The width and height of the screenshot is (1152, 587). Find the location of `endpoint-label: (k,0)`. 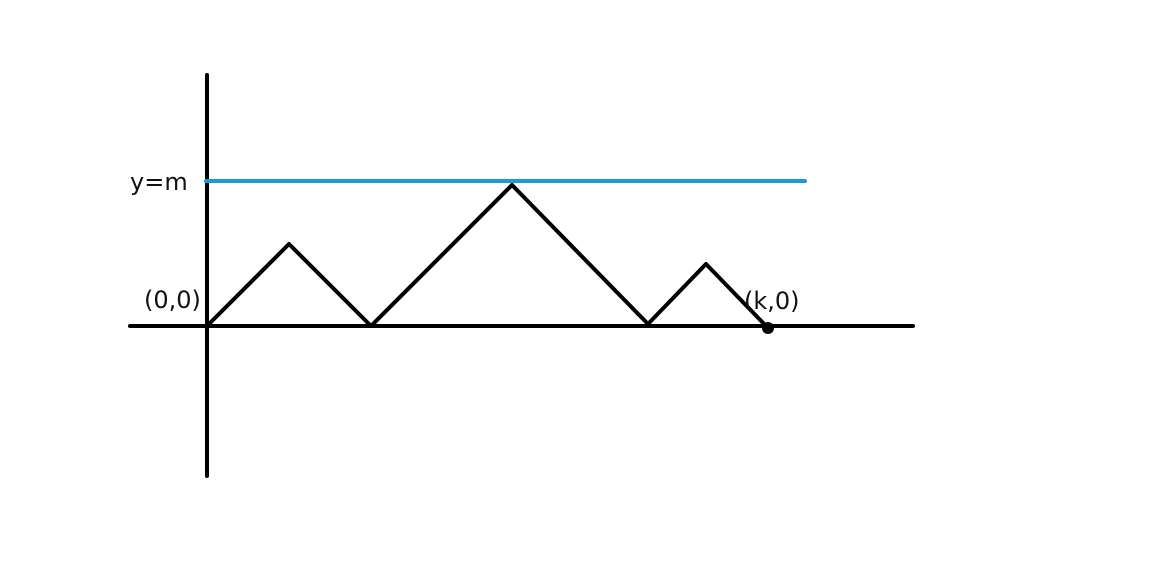

endpoint-label: (k,0) is located at coordinates (772, 301).